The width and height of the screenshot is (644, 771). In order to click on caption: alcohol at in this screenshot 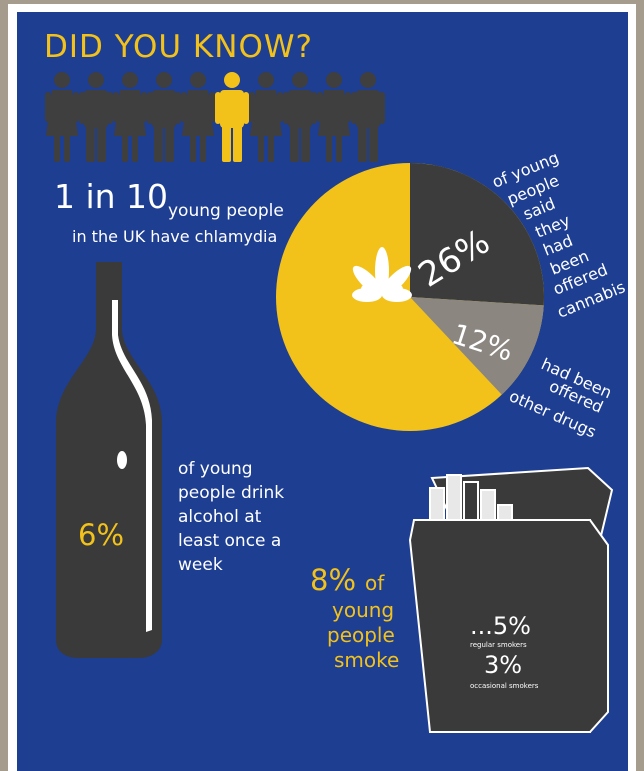, I will do `click(220, 517)`.